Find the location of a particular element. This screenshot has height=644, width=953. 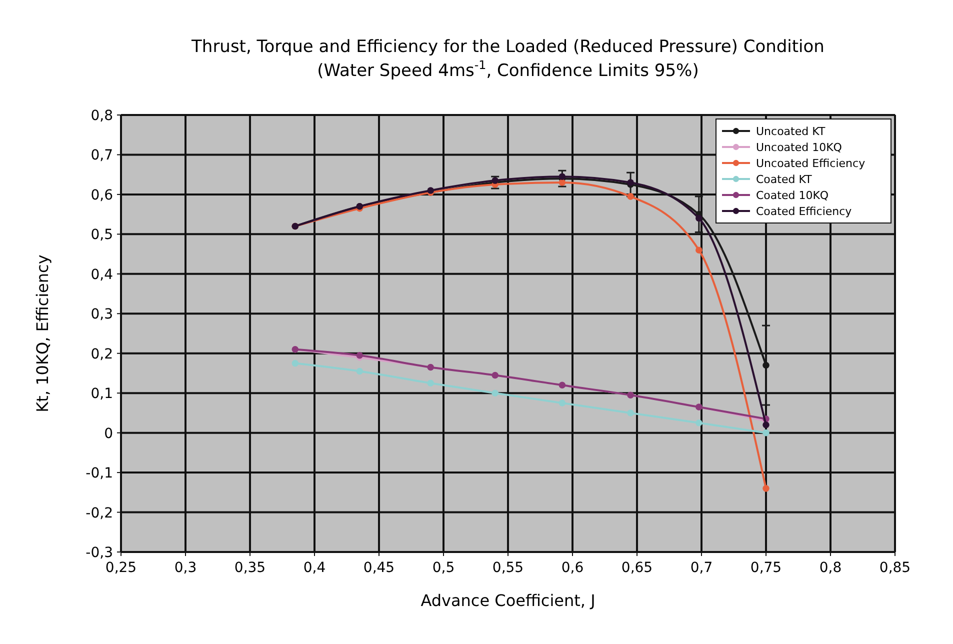

legend-label: Coated Efficiency is located at coordinates (804, 211).